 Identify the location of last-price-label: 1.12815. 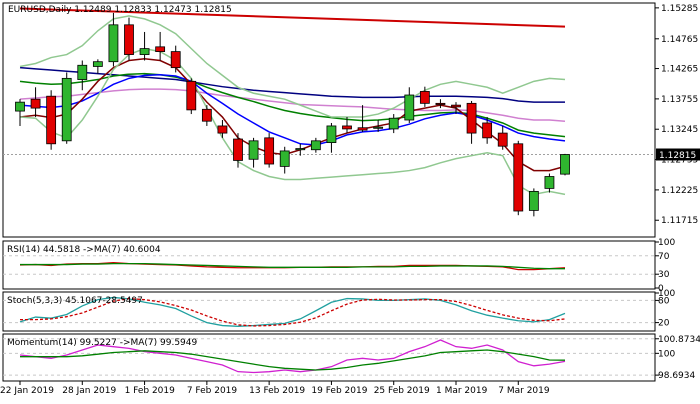
(677, 156).